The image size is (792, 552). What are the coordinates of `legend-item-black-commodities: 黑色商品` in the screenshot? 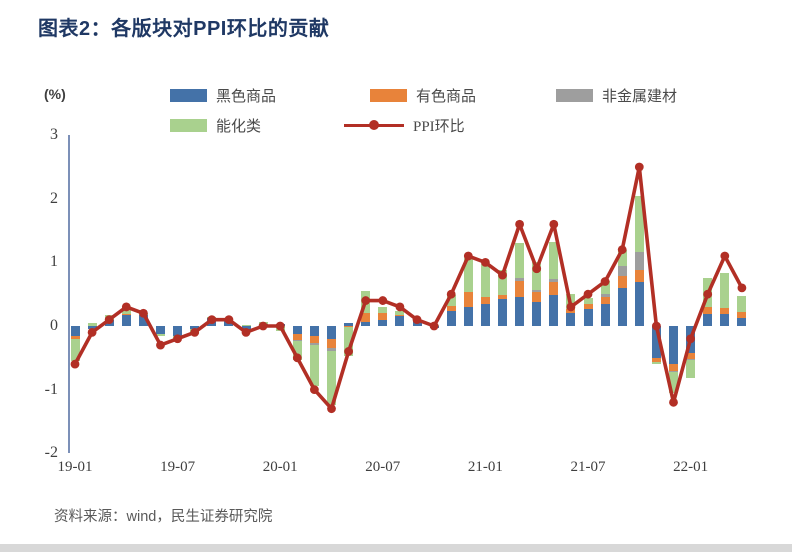 It's located at (223, 96).